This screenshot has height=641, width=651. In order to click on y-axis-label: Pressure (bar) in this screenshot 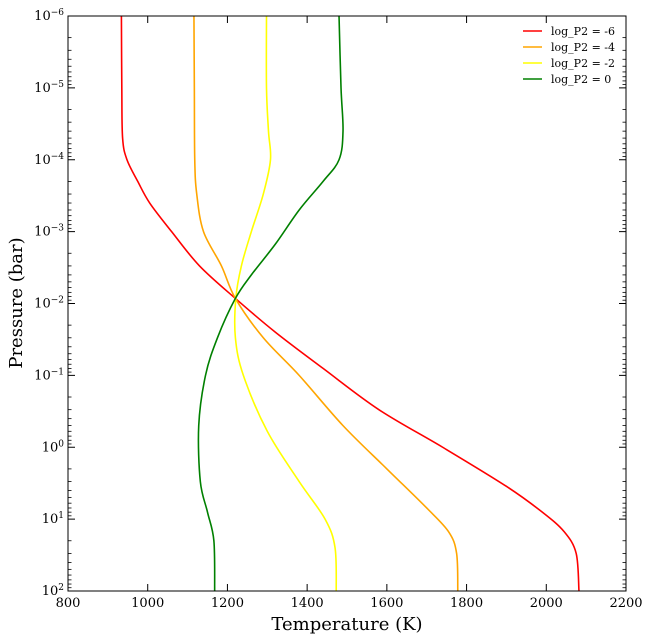, I will do `click(16, 302)`.